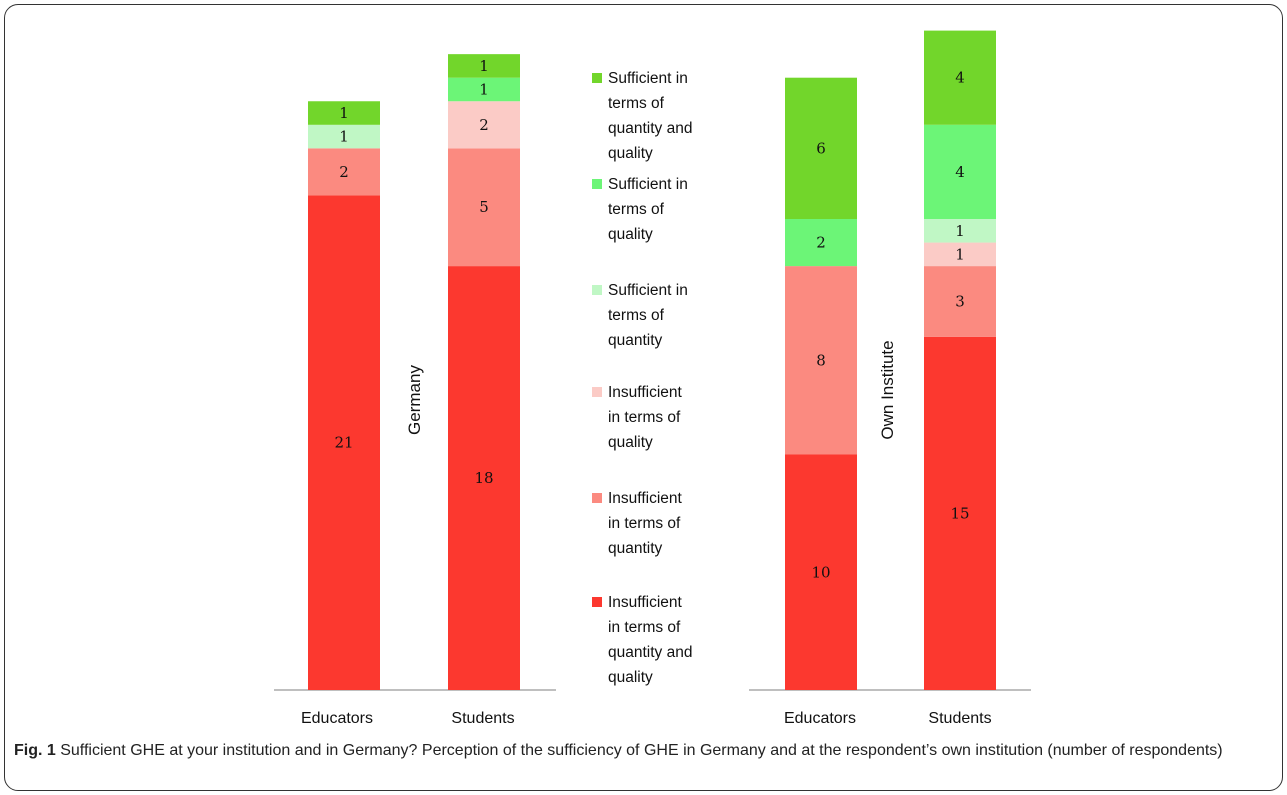 This screenshot has height=795, width=1287. I want to click on bar-segment-p0-c1-s0, so click(484, 478).